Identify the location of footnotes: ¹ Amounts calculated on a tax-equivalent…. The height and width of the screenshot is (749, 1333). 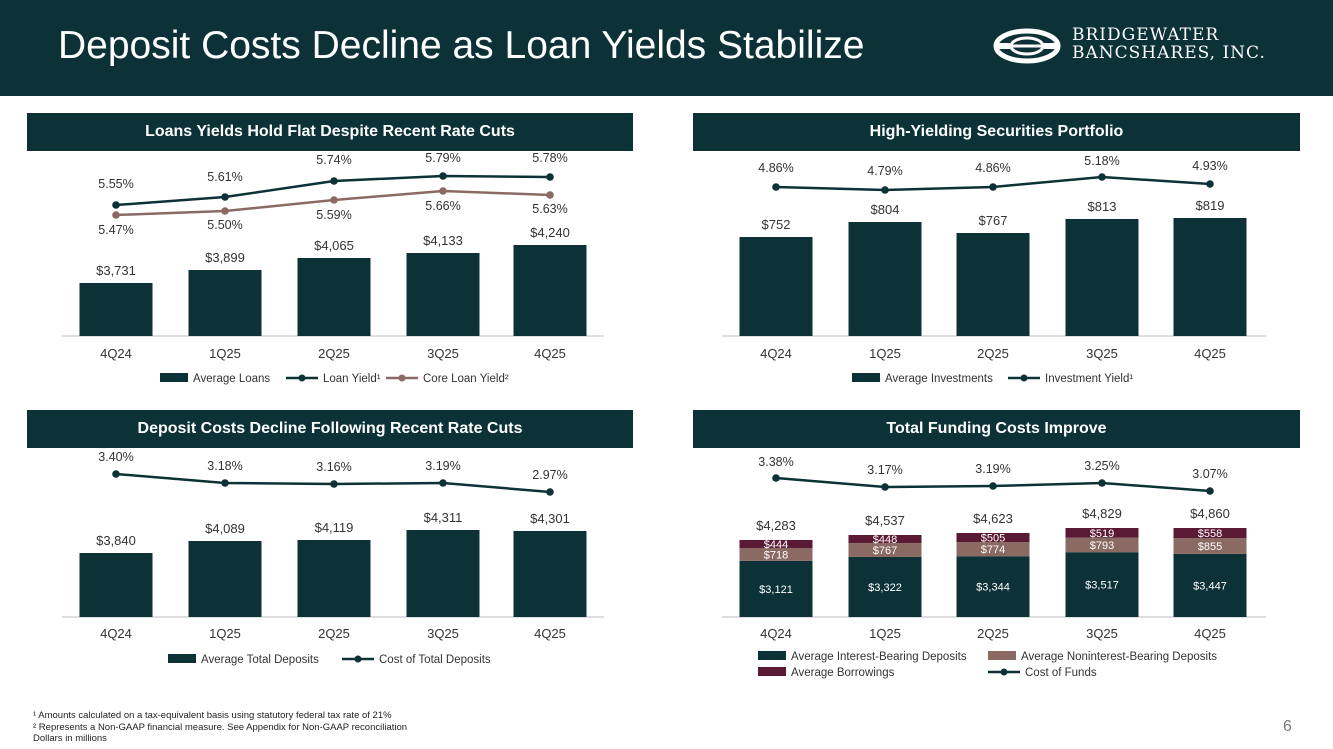
(220, 727).